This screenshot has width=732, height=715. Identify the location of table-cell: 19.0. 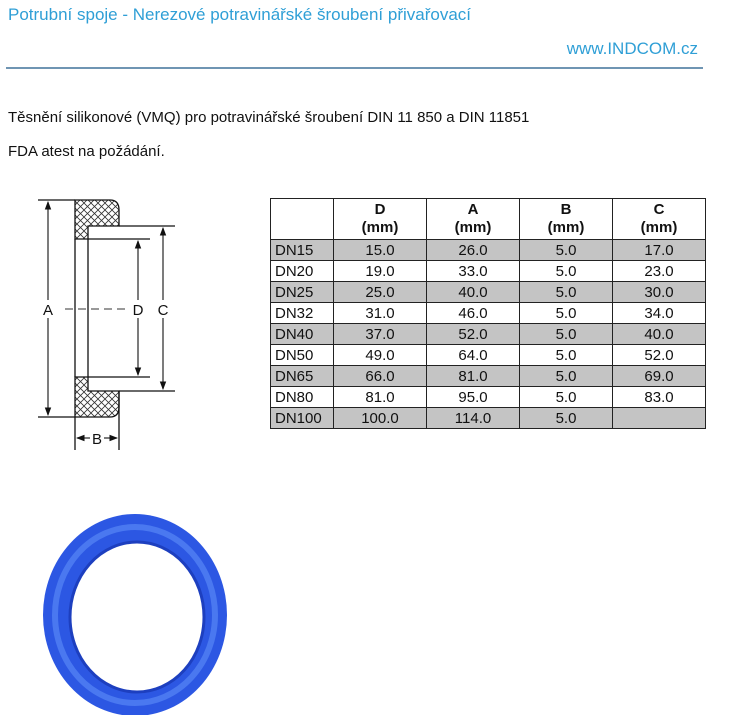
(380, 271).